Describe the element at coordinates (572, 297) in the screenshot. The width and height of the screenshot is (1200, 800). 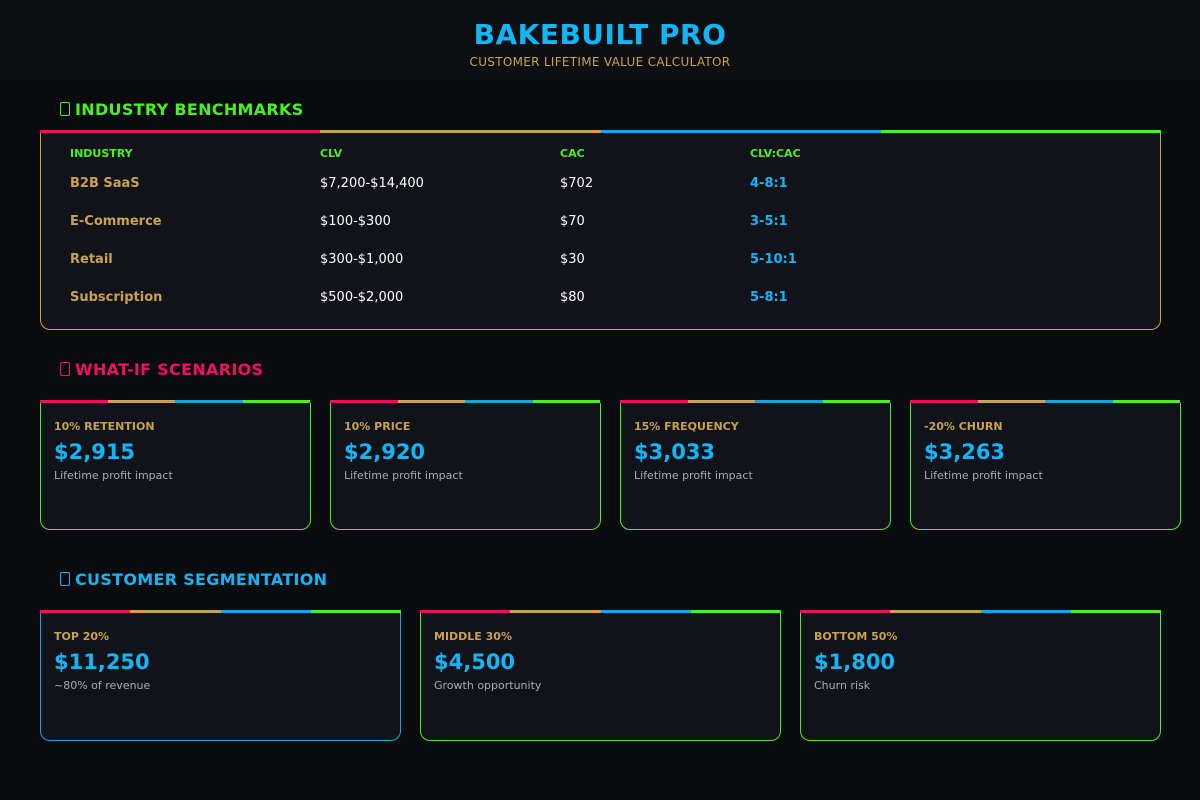
I see `cell-cac: $80` at that location.